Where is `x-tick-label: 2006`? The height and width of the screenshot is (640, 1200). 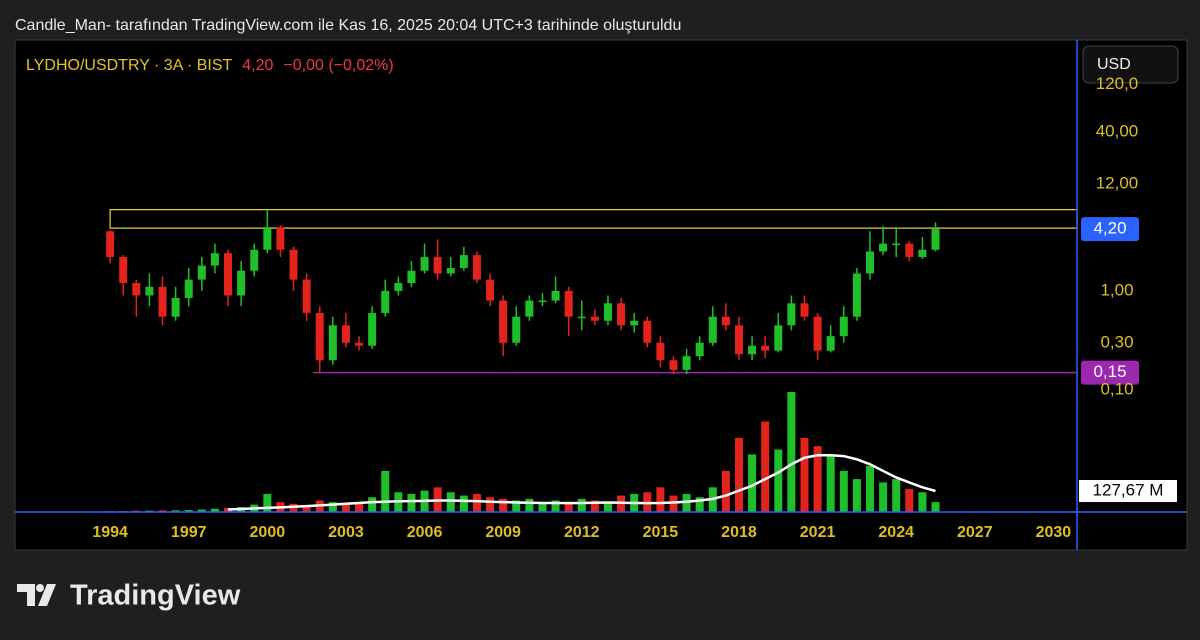
x-tick-label: 2006 is located at coordinates (425, 532).